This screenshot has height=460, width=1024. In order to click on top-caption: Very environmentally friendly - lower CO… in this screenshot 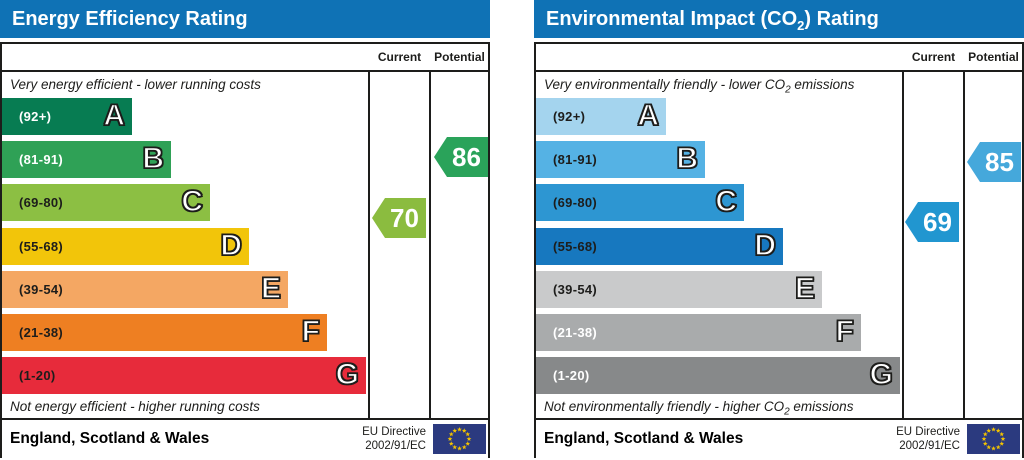, I will do `click(699, 86)`.